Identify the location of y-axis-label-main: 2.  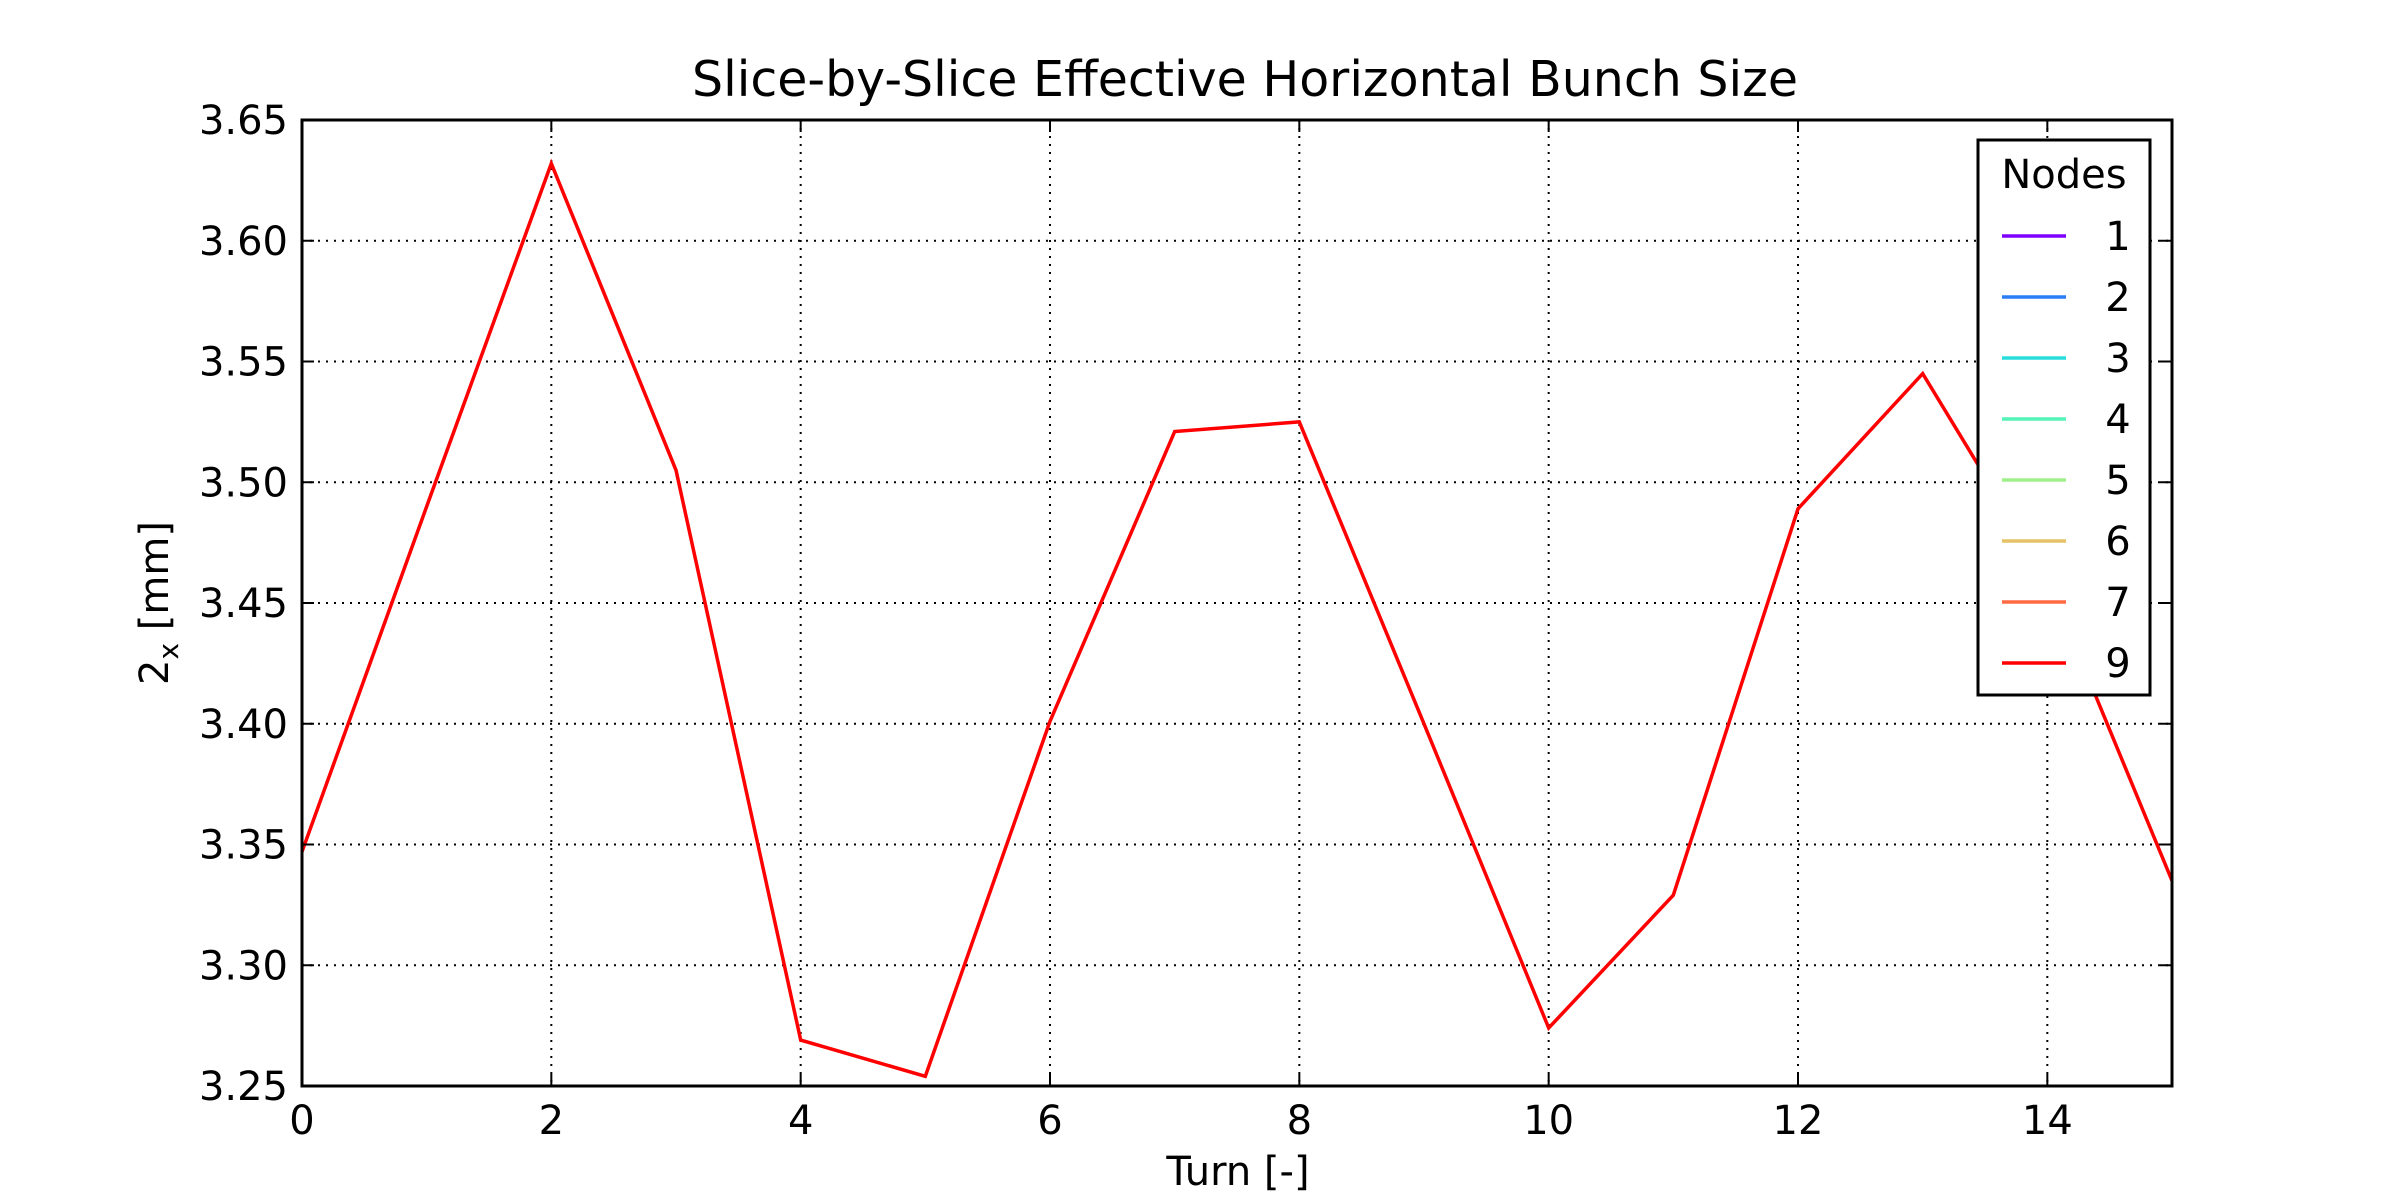
(155, 671).